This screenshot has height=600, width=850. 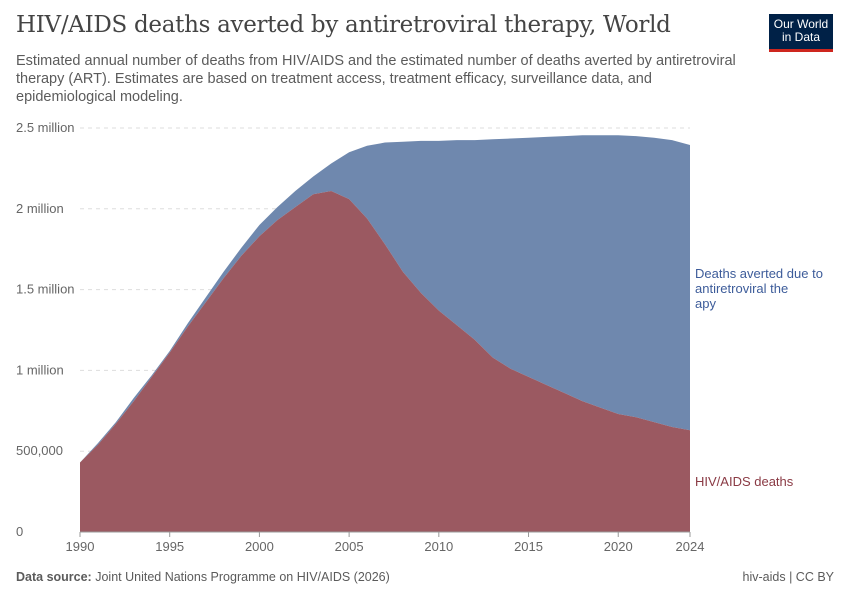 I want to click on x-tick-label: 1995, so click(x=169, y=546).